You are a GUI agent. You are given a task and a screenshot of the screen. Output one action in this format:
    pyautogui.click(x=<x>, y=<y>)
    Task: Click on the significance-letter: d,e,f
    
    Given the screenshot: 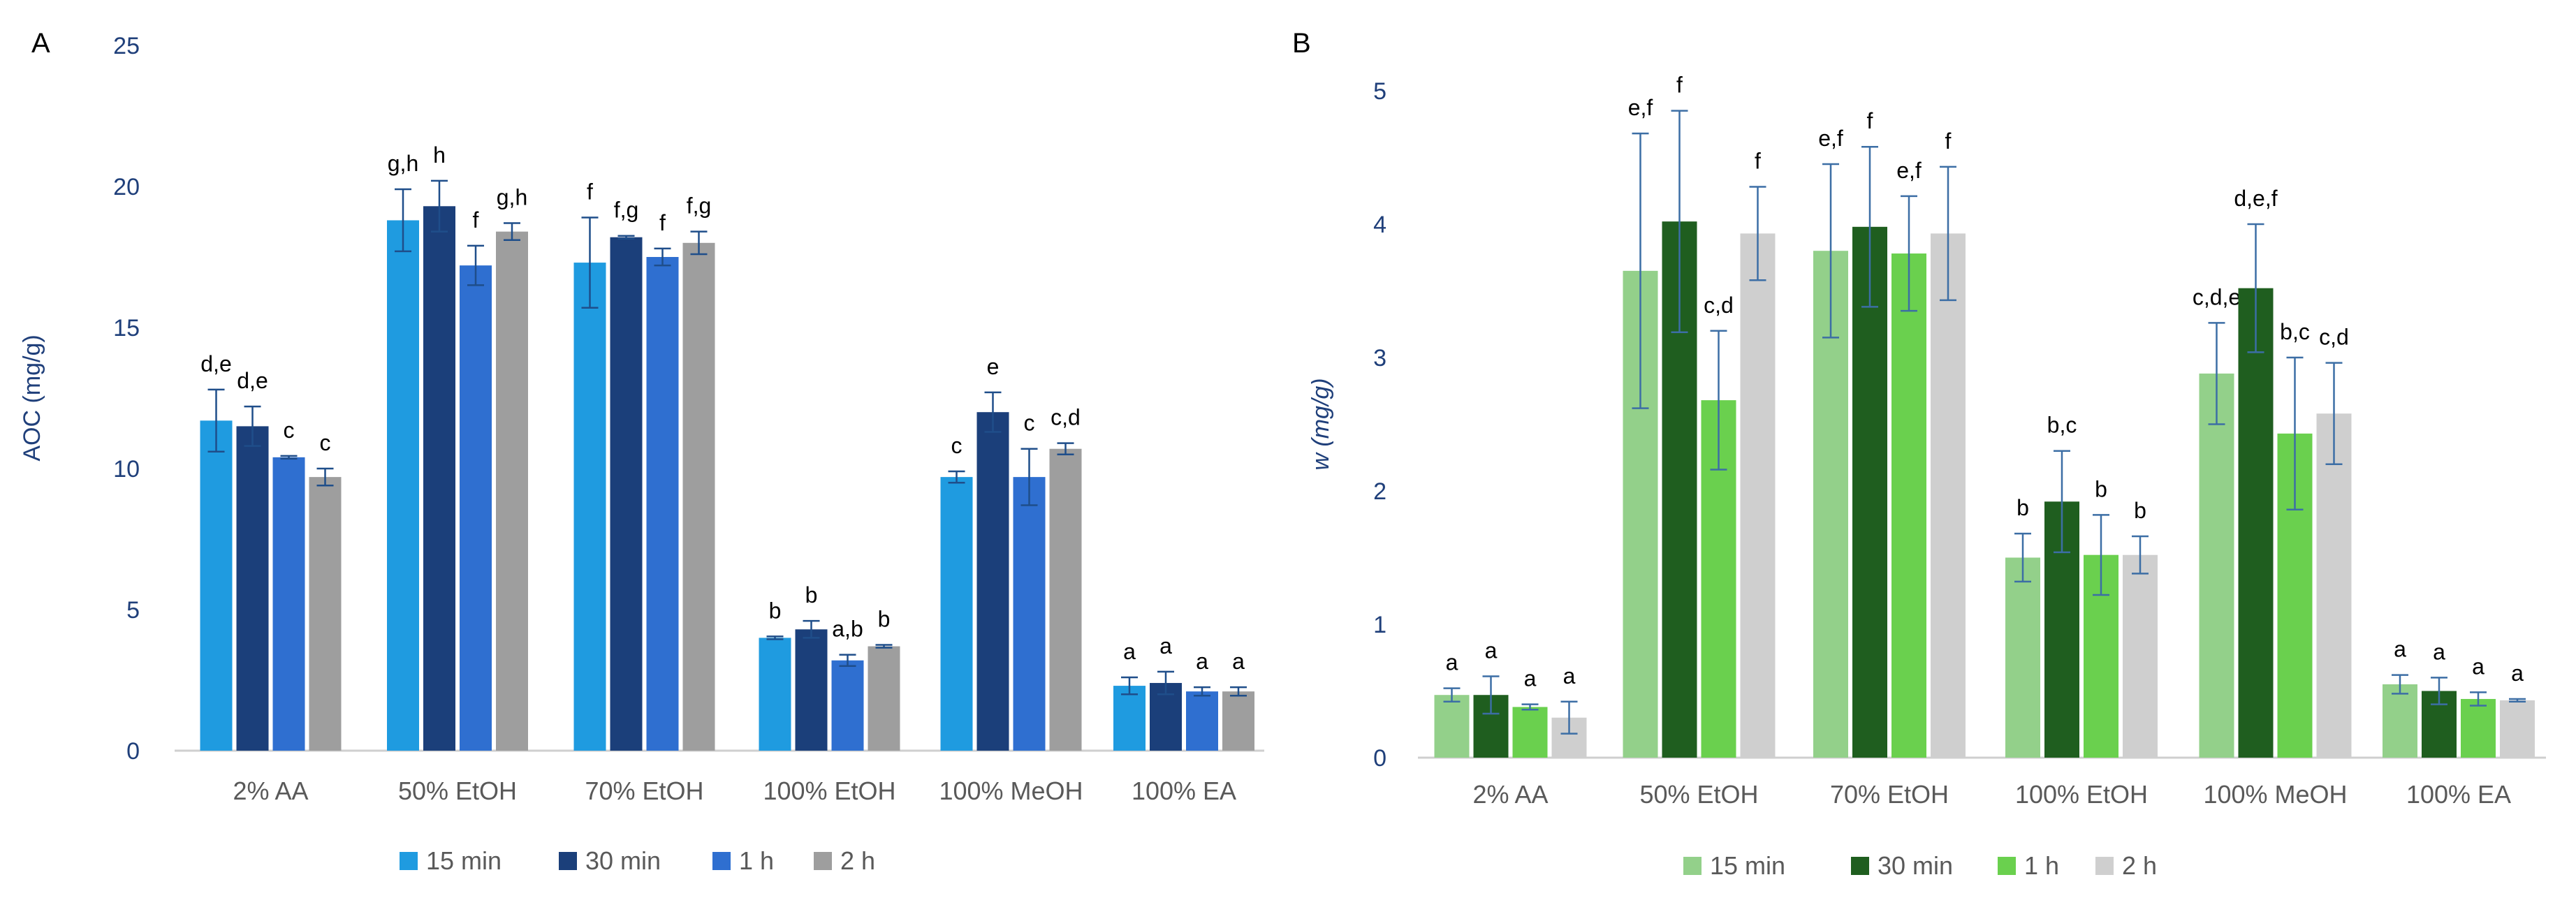 What is the action you would take?
    pyautogui.click(x=2255, y=198)
    